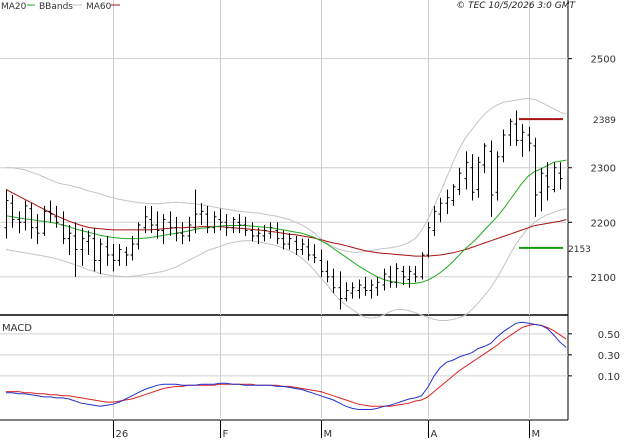  I want to click on macd-ytick-label: 0.10, so click(609, 377).